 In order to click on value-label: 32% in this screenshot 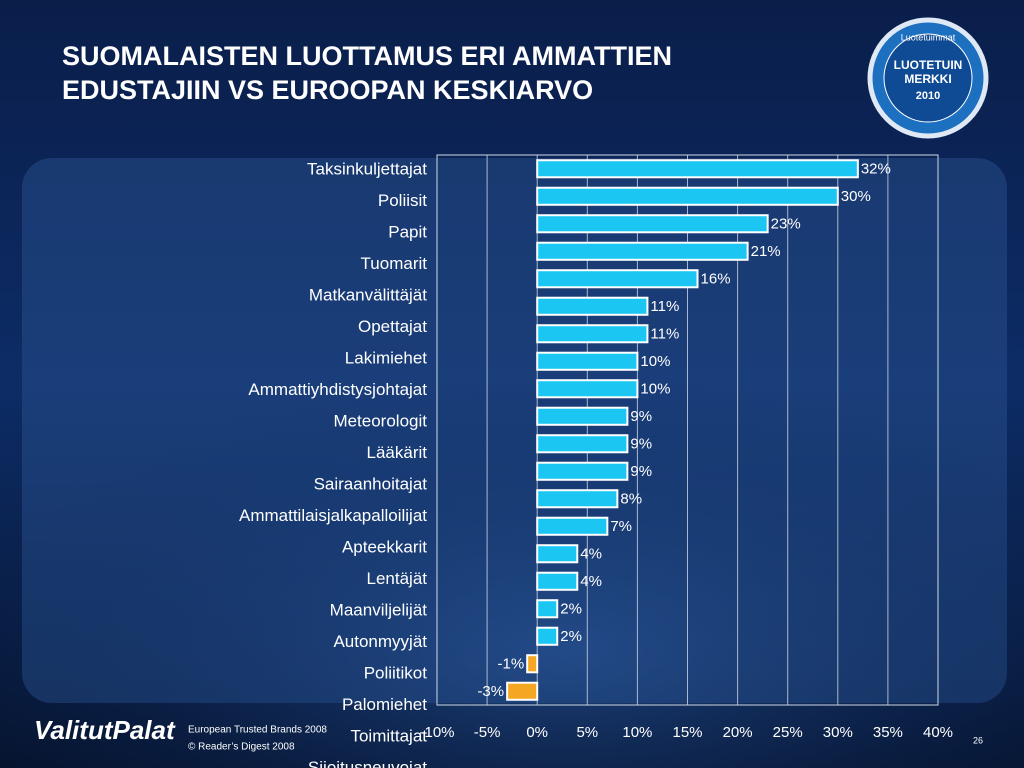, I will do `click(876, 169)`.